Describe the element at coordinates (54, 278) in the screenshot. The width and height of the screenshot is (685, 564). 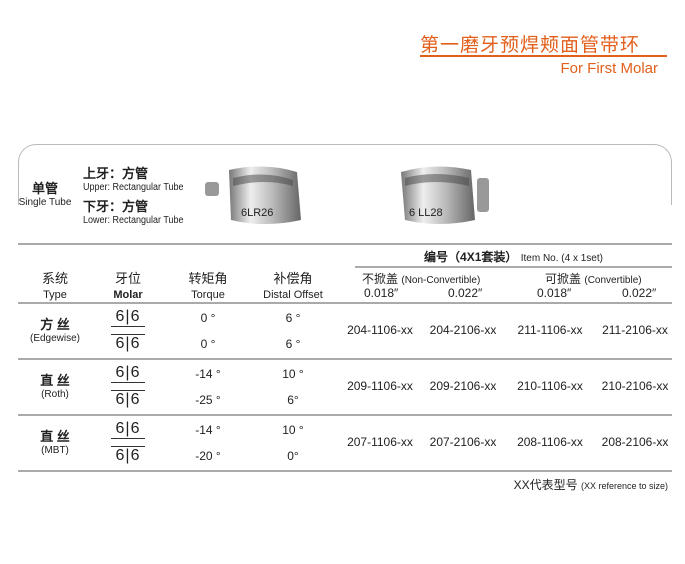
I see `col-cn: 系统` at that location.